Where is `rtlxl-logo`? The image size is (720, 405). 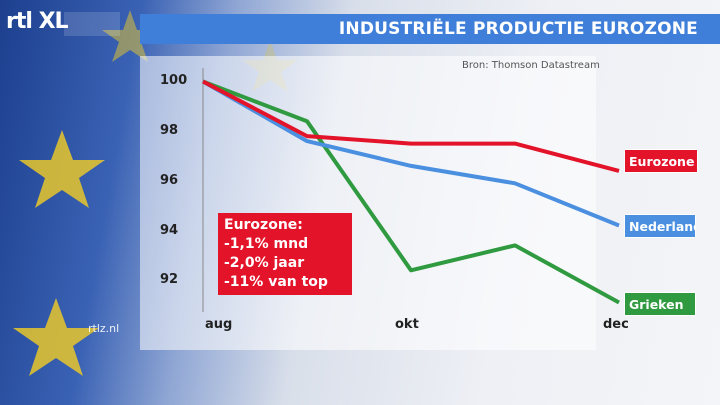
rtlxl-logo is located at coordinates (64, 24).